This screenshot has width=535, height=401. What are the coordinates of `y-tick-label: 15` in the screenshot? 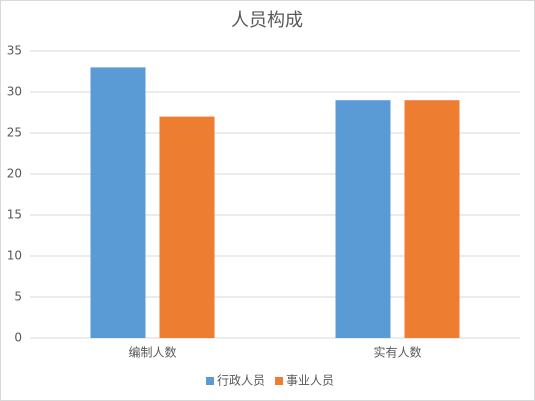 It's located at (14, 215).